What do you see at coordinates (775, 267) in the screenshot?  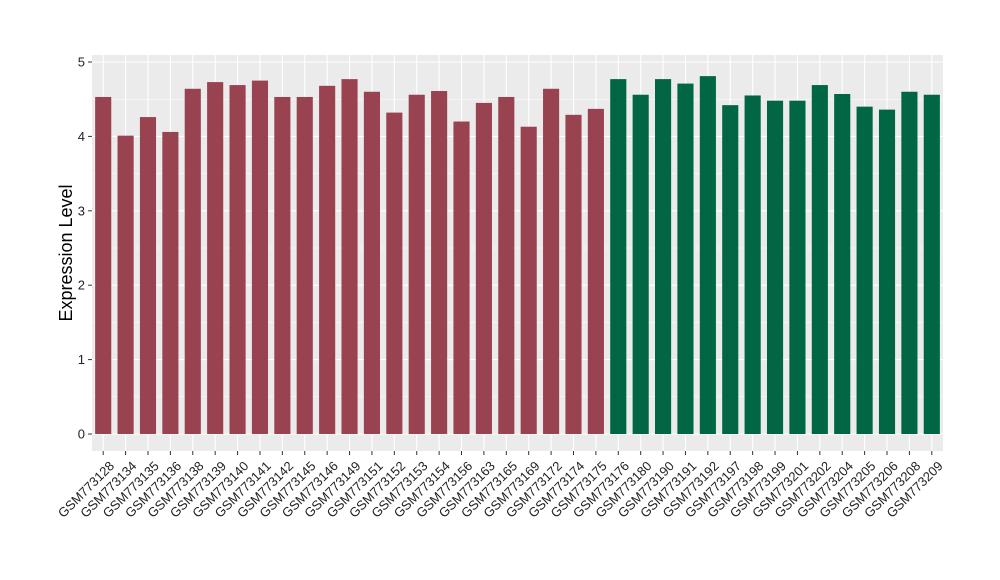 I see `bar-GSM773199` at bounding box center [775, 267].